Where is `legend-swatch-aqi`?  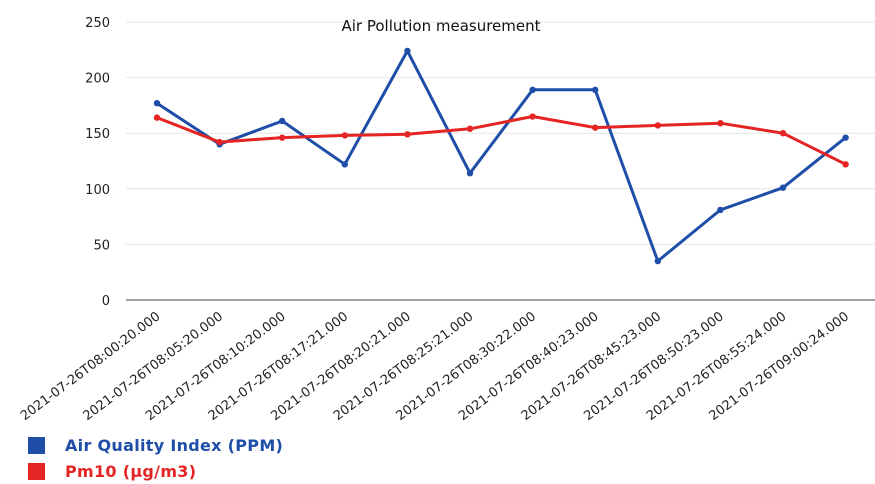 legend-swatch-aqi is located at coordinates (36, 445).